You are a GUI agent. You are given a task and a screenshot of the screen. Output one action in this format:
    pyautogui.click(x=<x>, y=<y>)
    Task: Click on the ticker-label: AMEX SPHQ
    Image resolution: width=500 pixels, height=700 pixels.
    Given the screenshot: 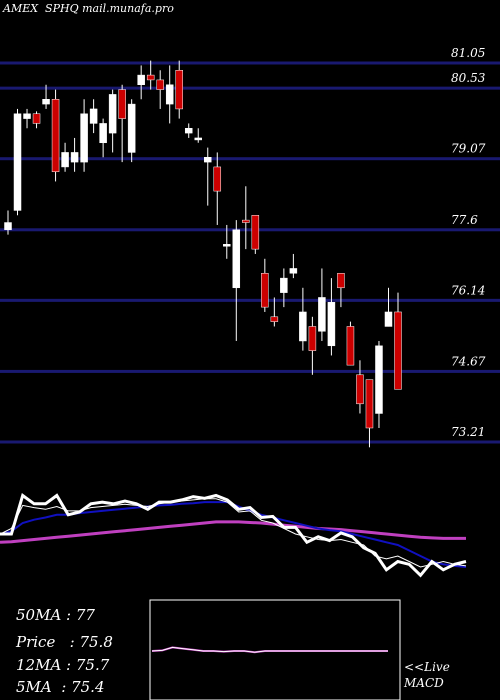 What is the action you would take?
    pyautogui.click(x=41, y=8)
    